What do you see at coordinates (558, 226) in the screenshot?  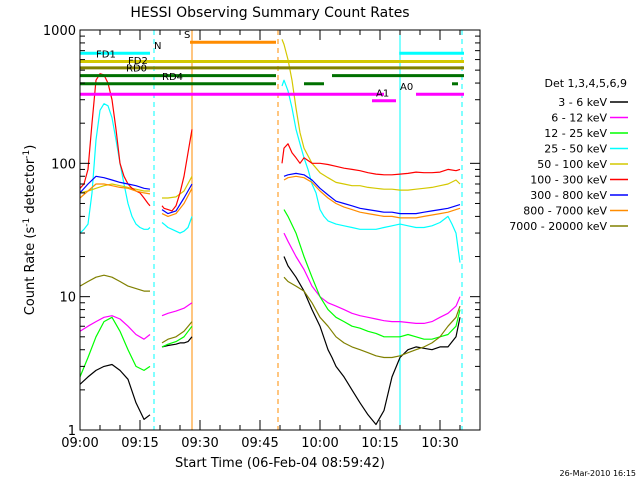 I see `legend-label: 7000 - 20000 keV` at bounding box center [558, 226].